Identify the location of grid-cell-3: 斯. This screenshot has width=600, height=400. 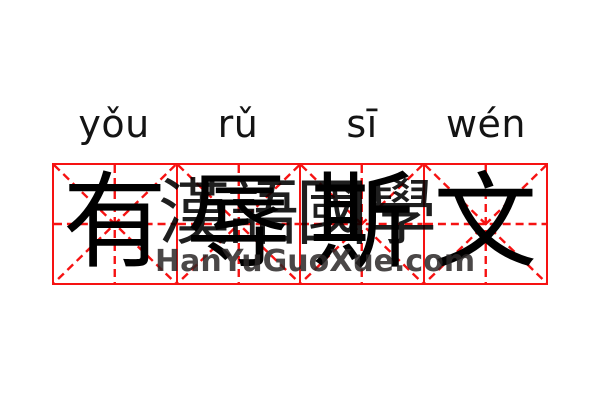
(363, 224).